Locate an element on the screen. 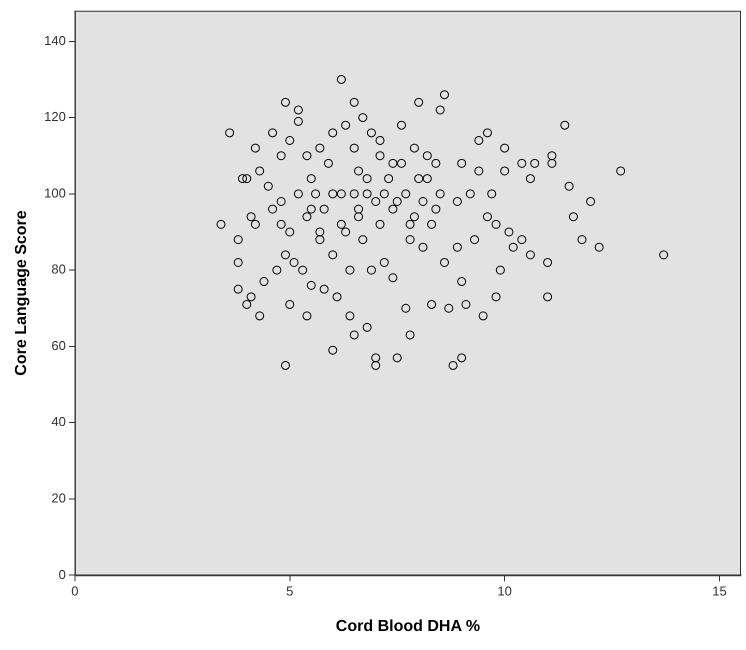 Image resolution: width=746 pixels, height=650 pixels. y-tick-label: 140 is located at coordinates (55, 40).